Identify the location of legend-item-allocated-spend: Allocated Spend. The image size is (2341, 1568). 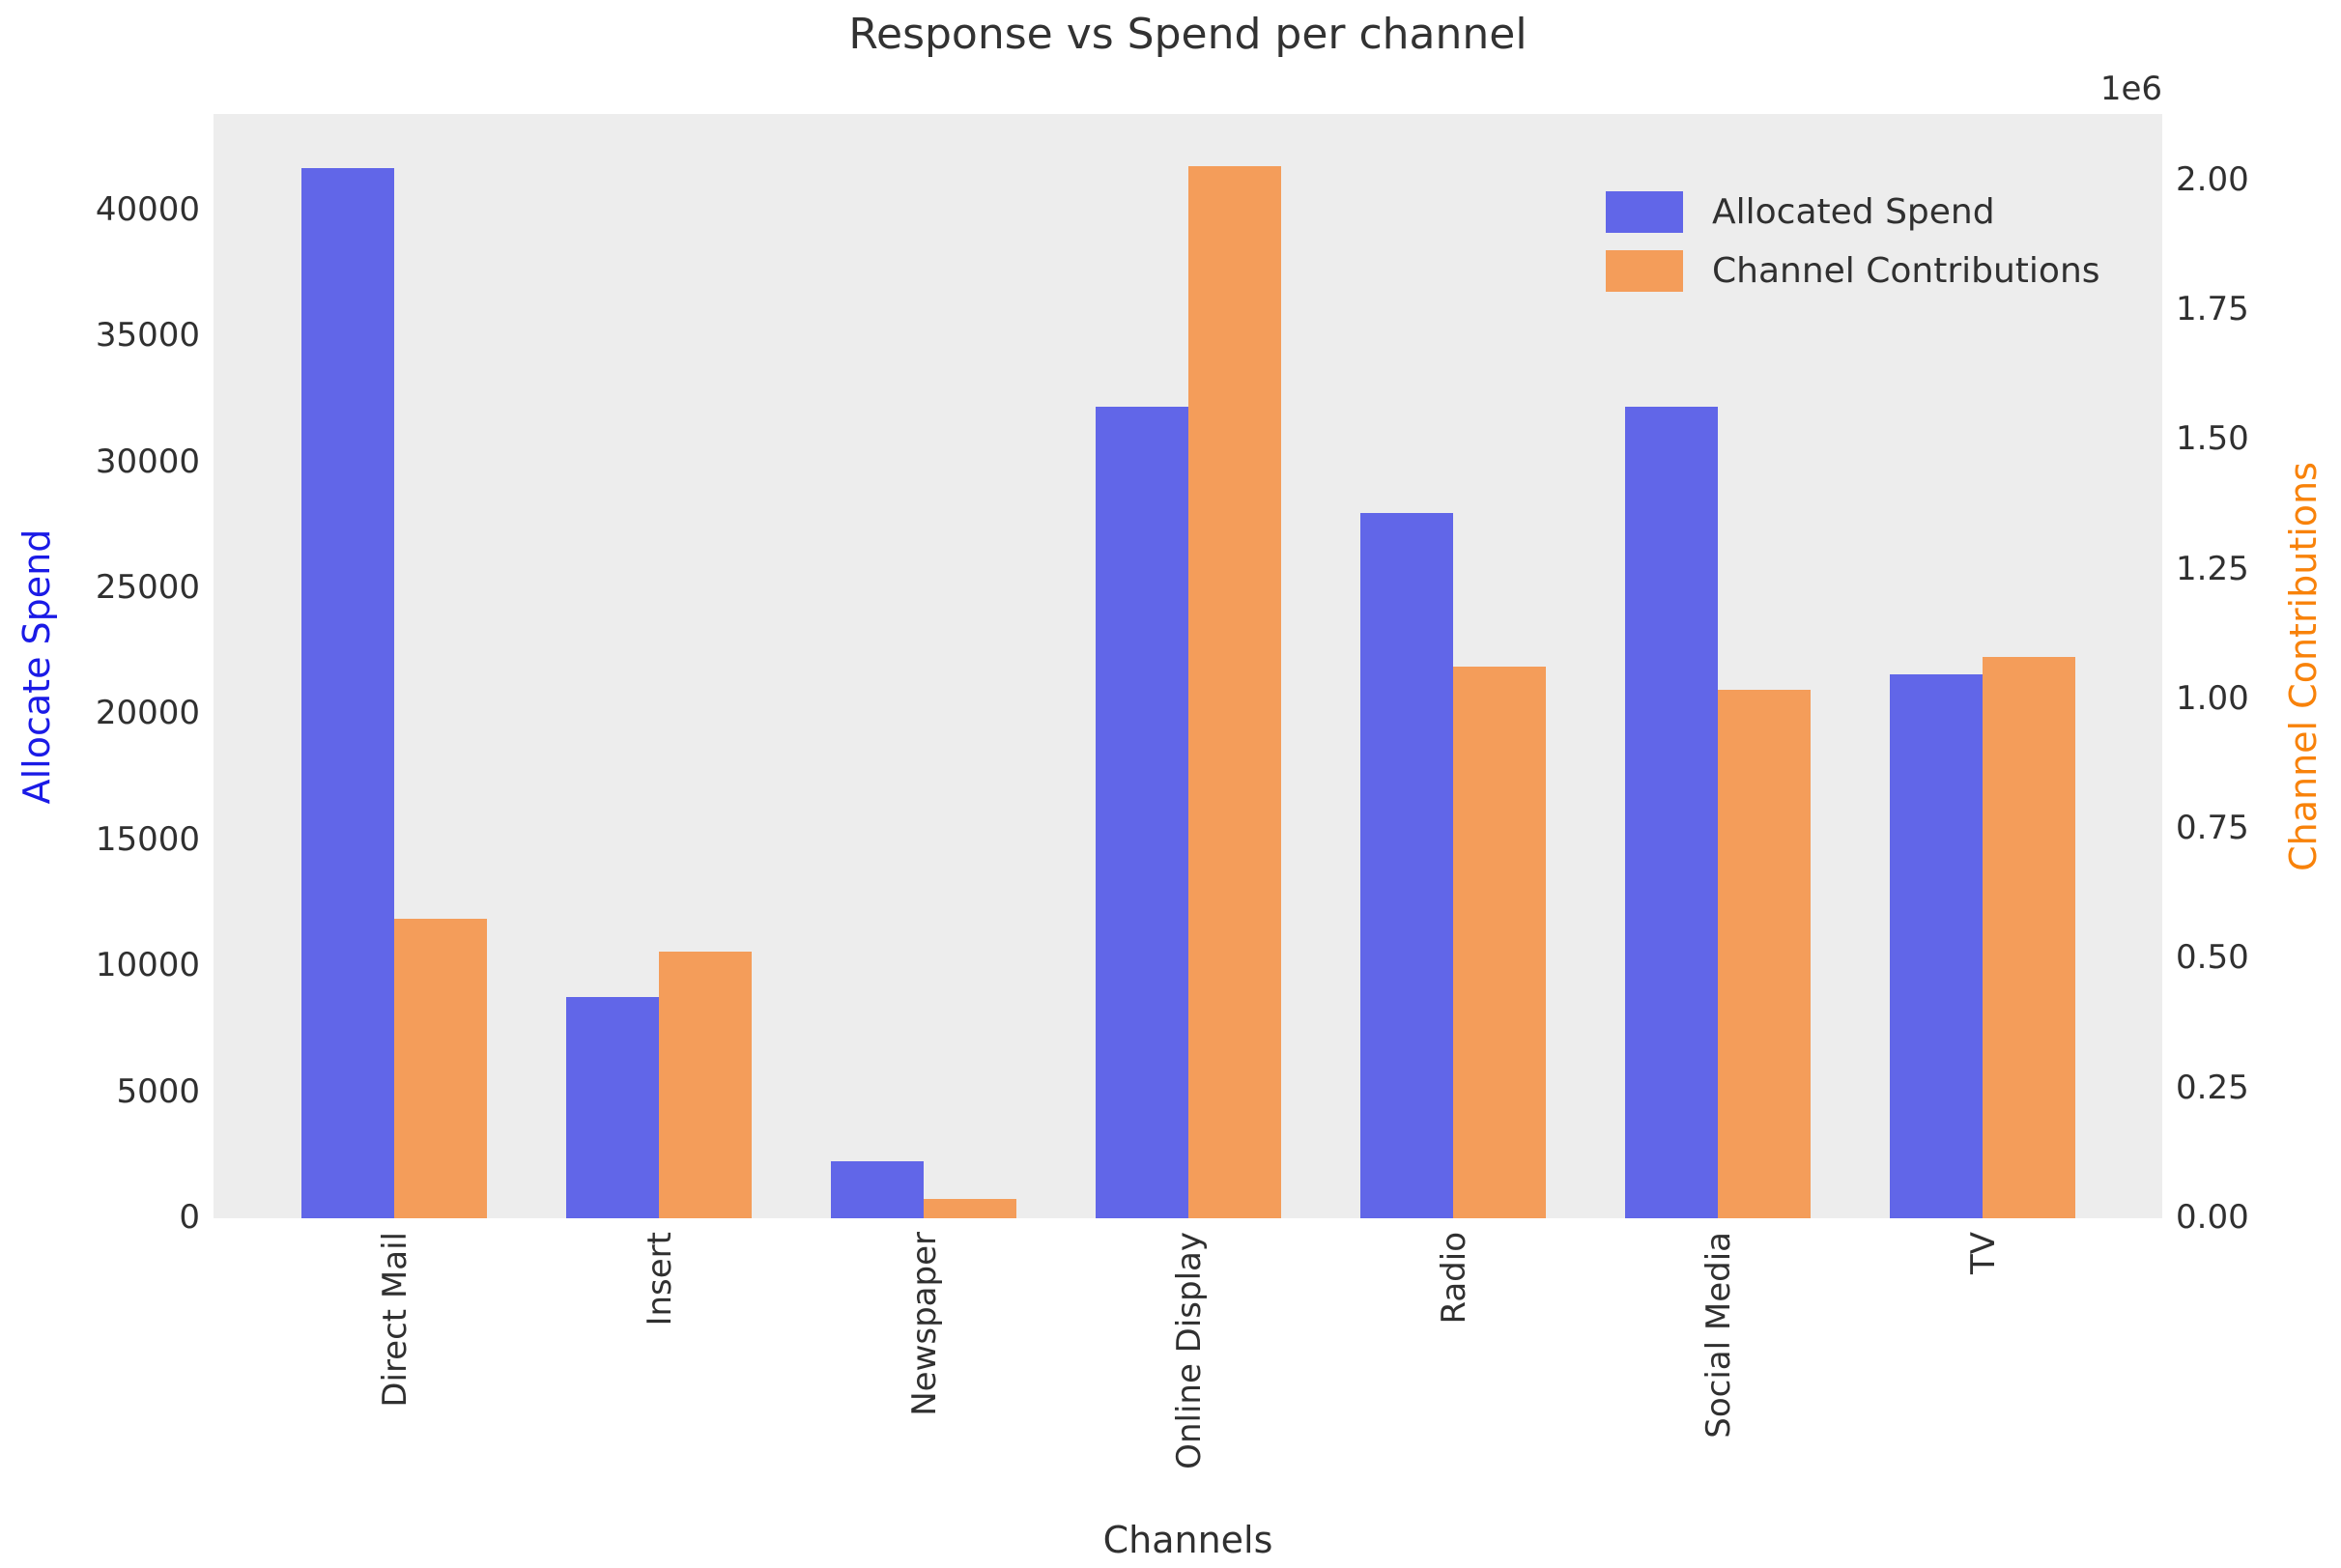
(1853, 212).